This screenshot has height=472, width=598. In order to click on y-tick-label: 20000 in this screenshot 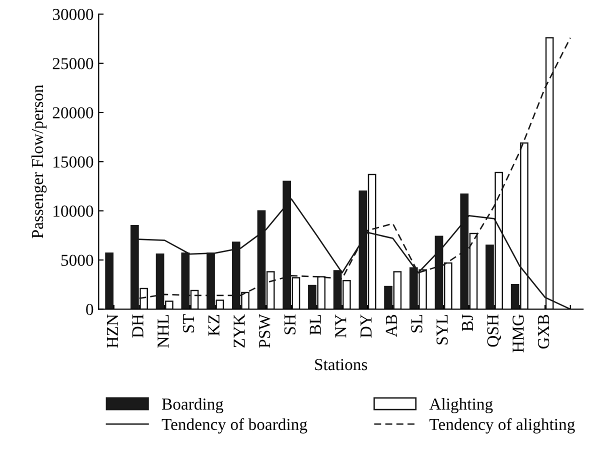, I will do `click(73, 112)`.